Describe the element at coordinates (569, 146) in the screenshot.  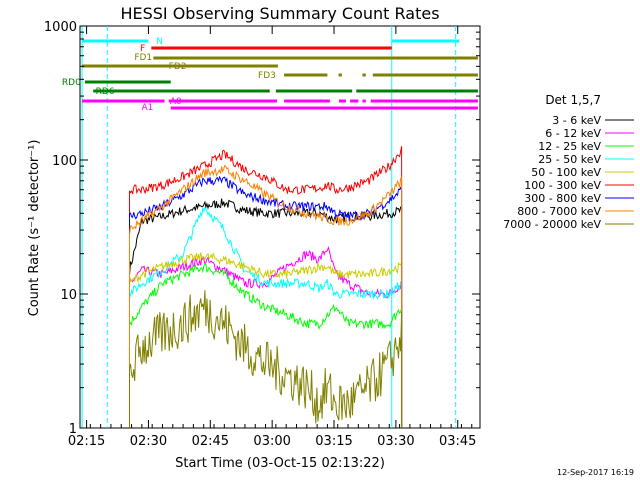
I see `legend-item-label: 12 - 25 keV` at that location.